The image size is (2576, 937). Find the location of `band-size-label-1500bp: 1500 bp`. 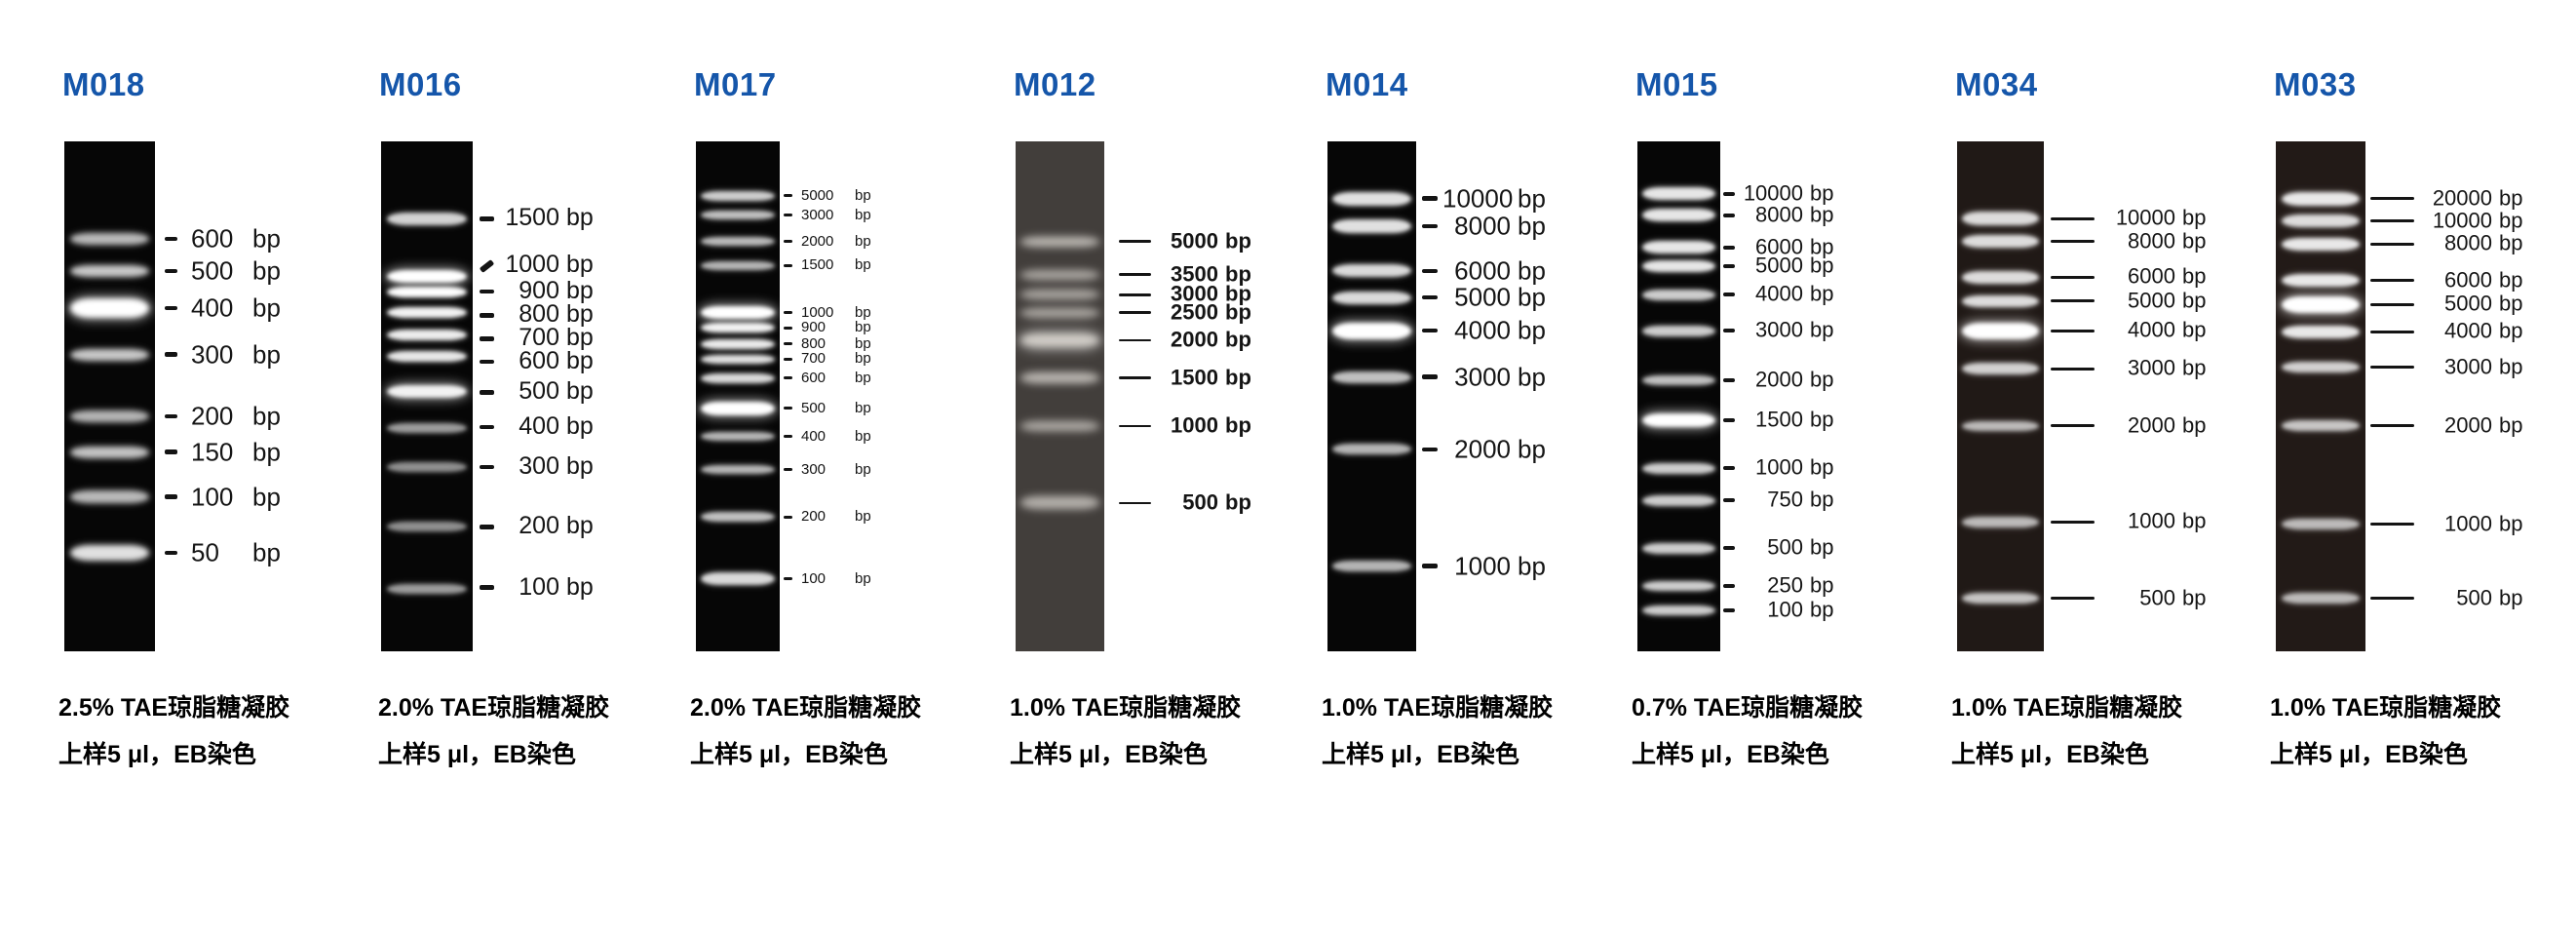

band-size-label-1500bp: 1500 bp is located at coordinates (547, 218).